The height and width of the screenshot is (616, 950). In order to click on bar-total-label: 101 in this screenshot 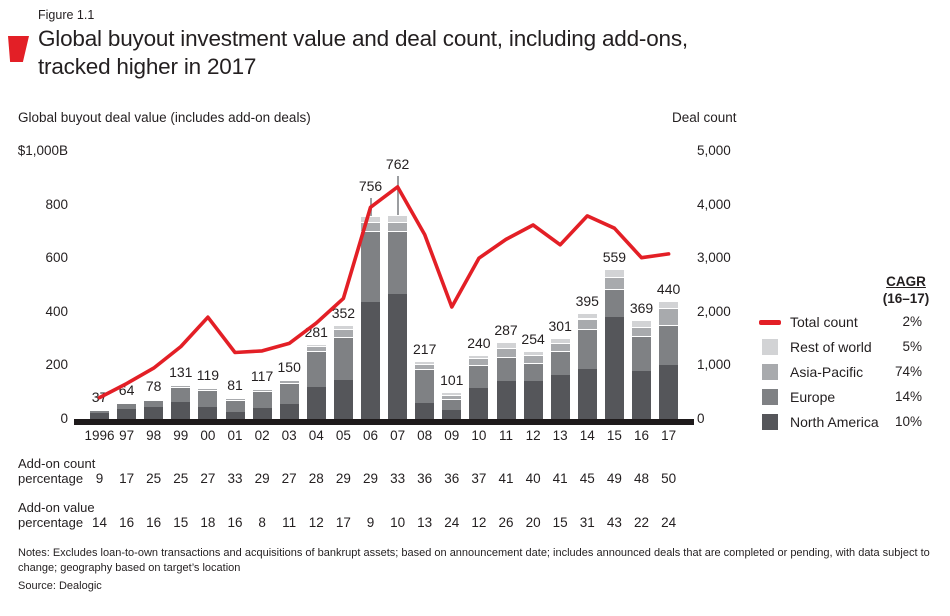, I will do `click(452, 379)`.